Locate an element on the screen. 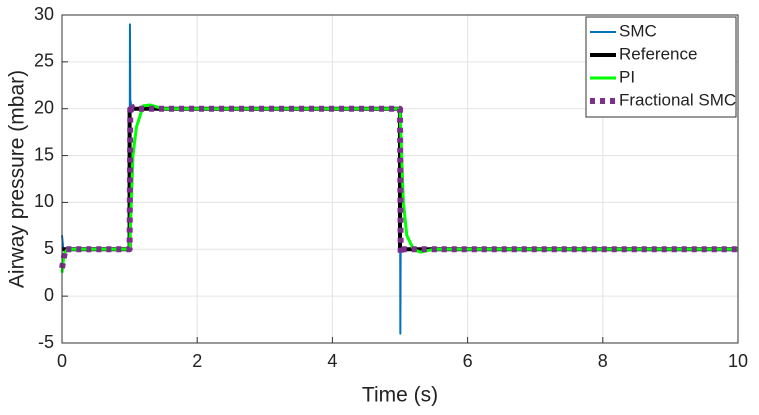 The width and height of the screenshot is (759, 415). x-axis-label: Time (s) is located at coordinates (400, 395).